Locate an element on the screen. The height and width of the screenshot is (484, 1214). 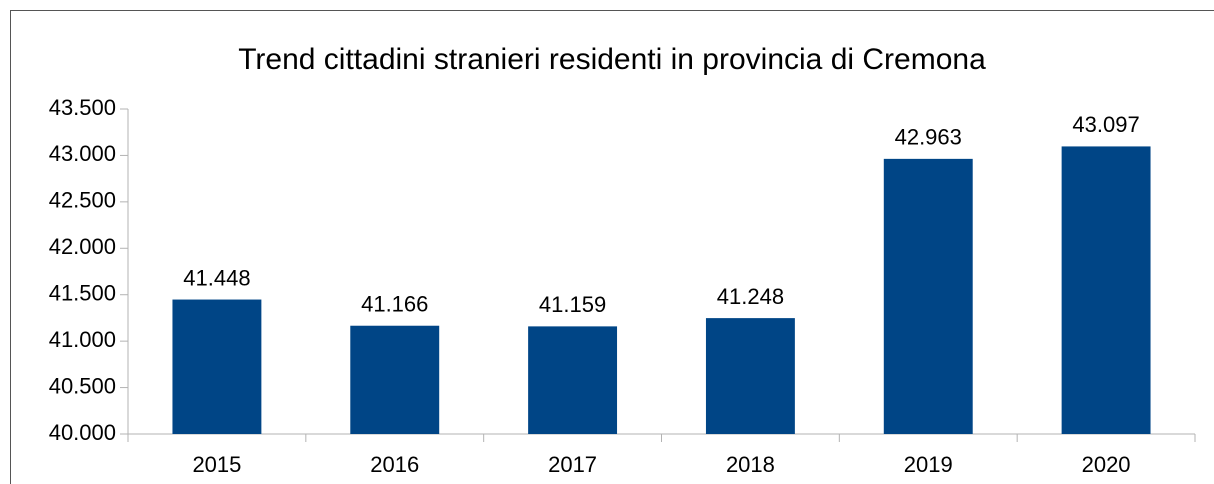
data-label: 43.097 is located at coordinates (1105, 124).